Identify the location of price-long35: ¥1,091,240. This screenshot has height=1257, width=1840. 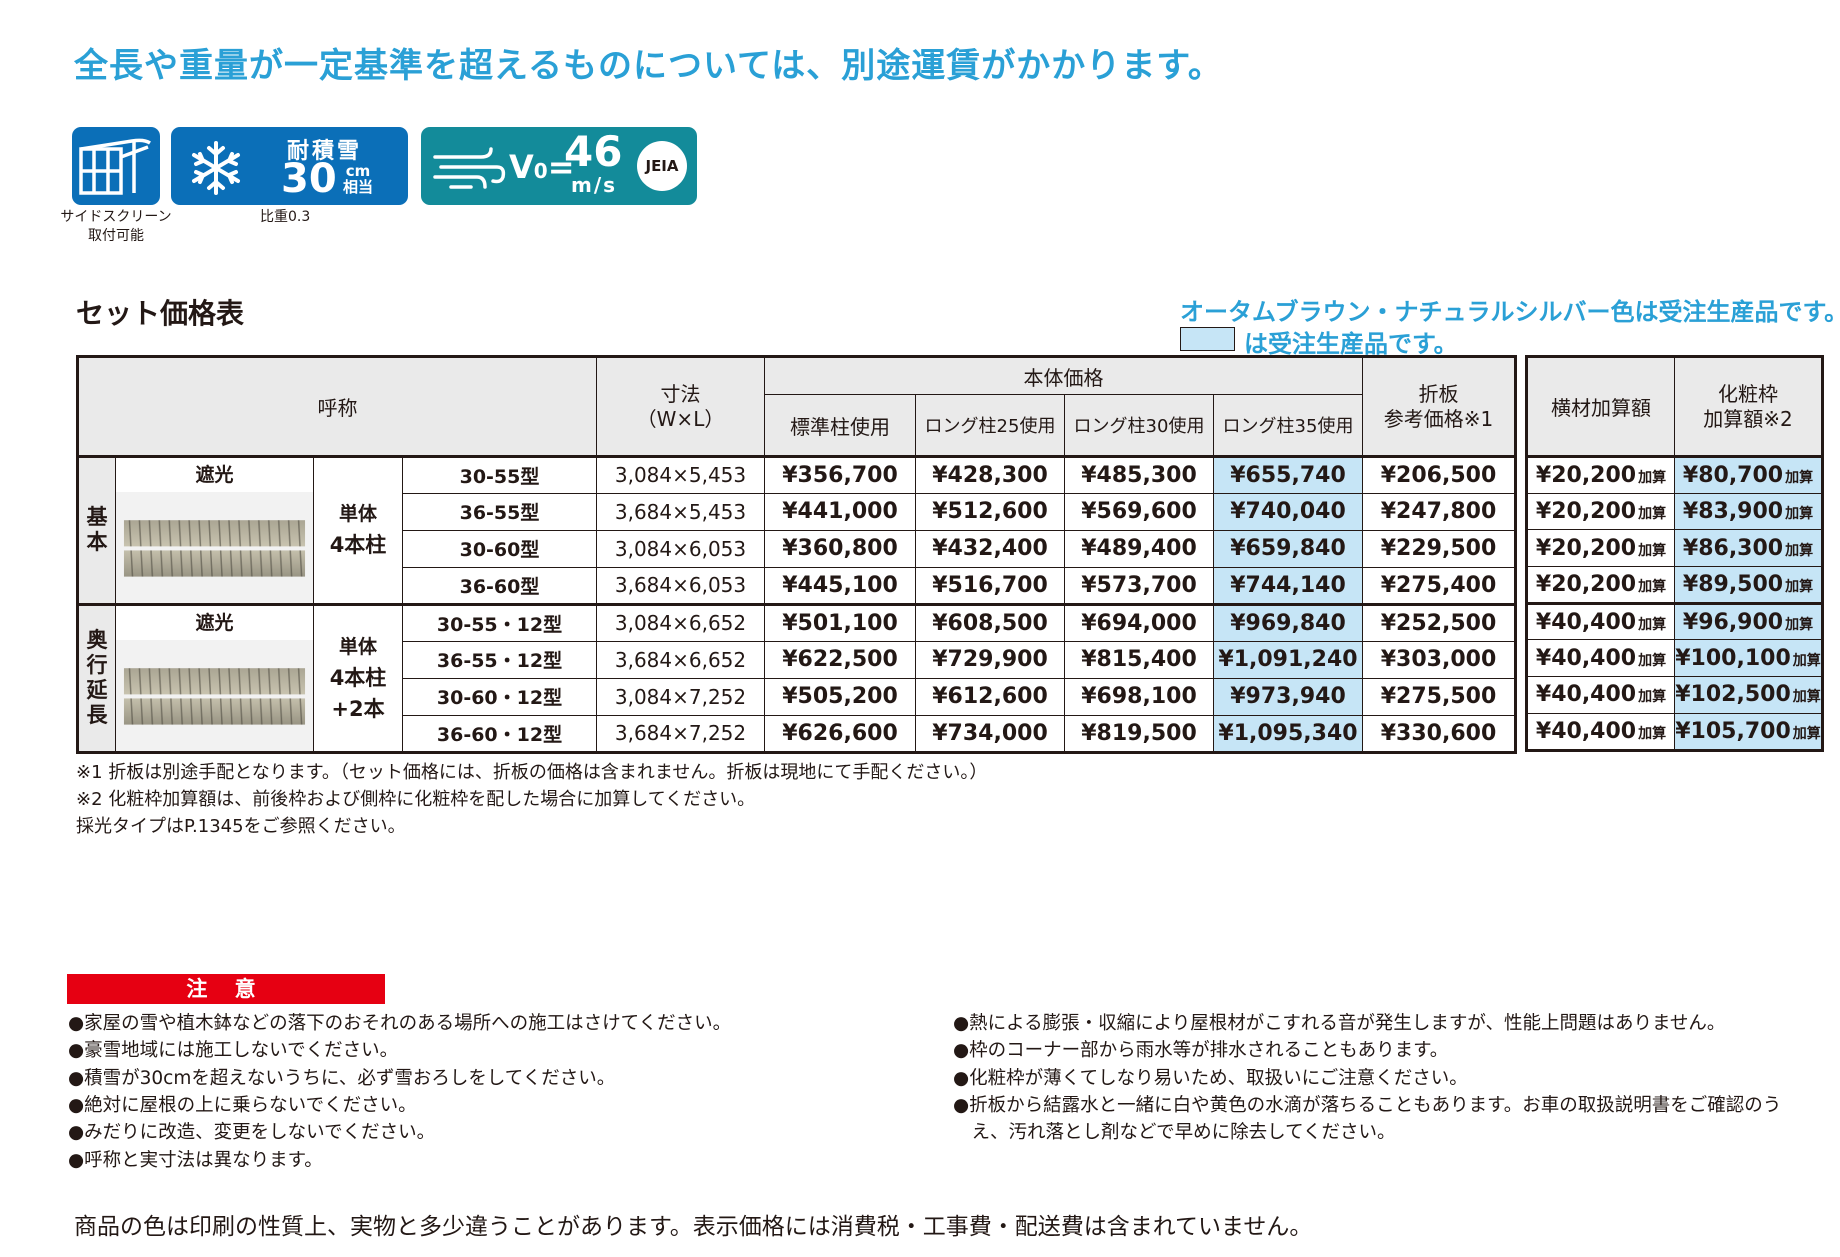
(1288, 659).